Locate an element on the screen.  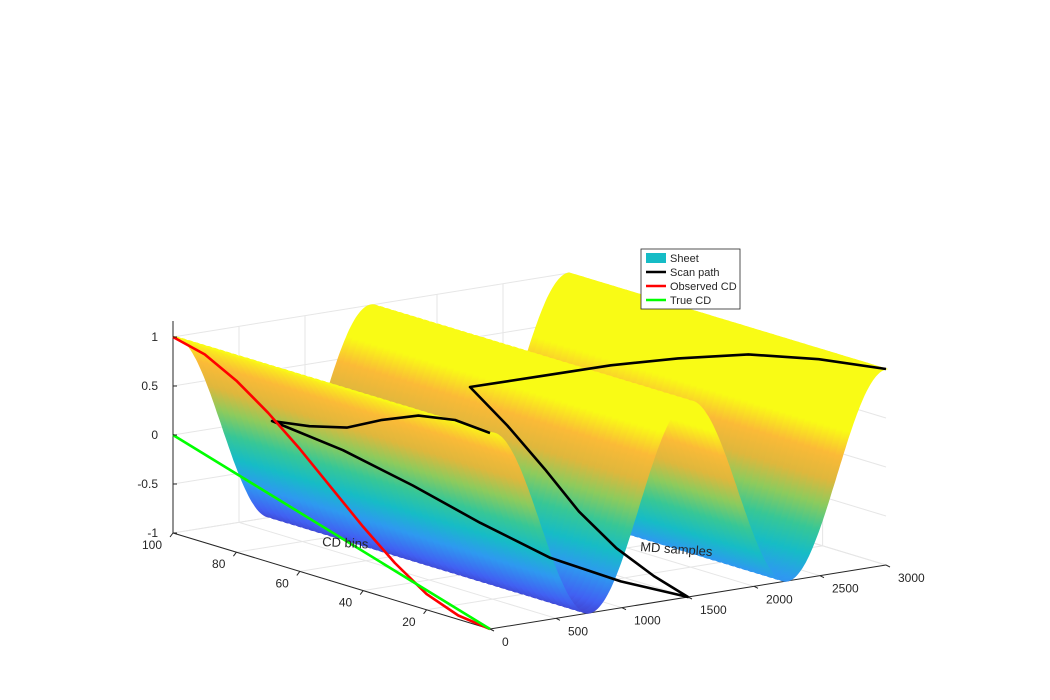
series-observed-cd is located at coordinates (331, 483).